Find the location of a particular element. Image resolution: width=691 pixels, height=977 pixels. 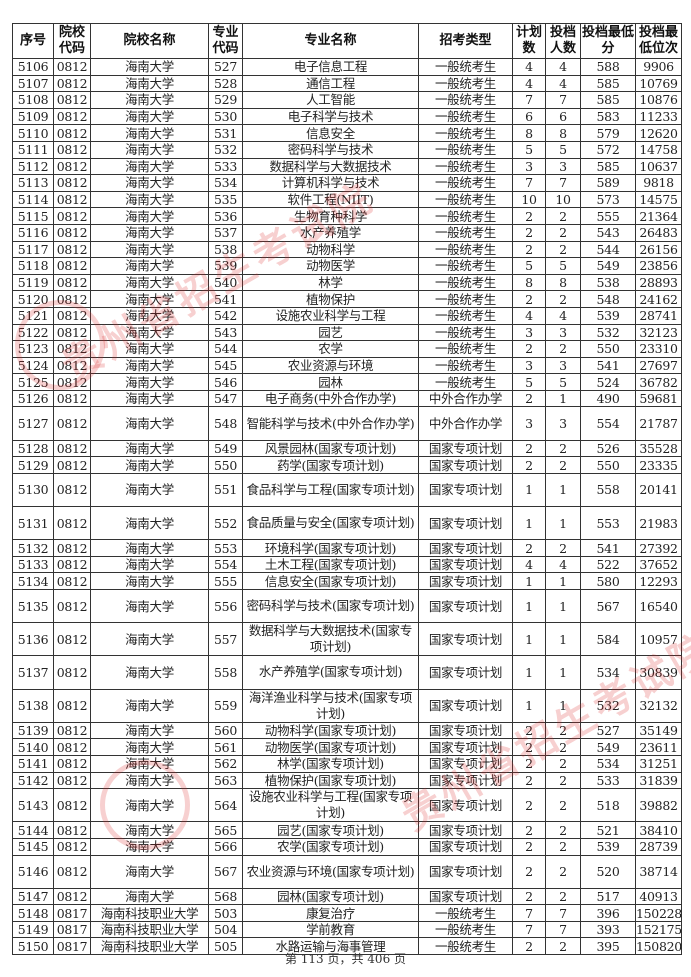

cell-min-score: 532 is located at coordinates (608, 332).